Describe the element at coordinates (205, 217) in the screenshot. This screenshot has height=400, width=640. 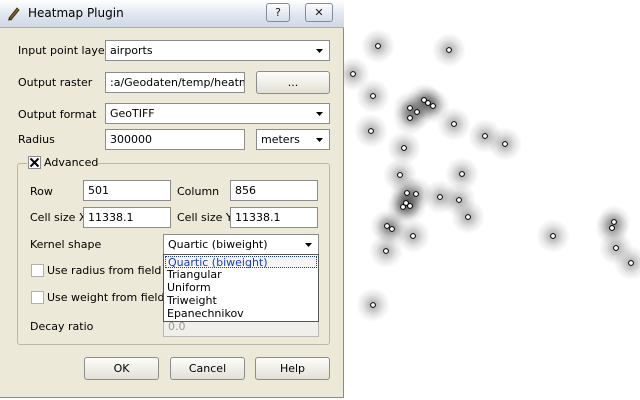
I see `cell-size-y-label: Cell size Y` at that location.